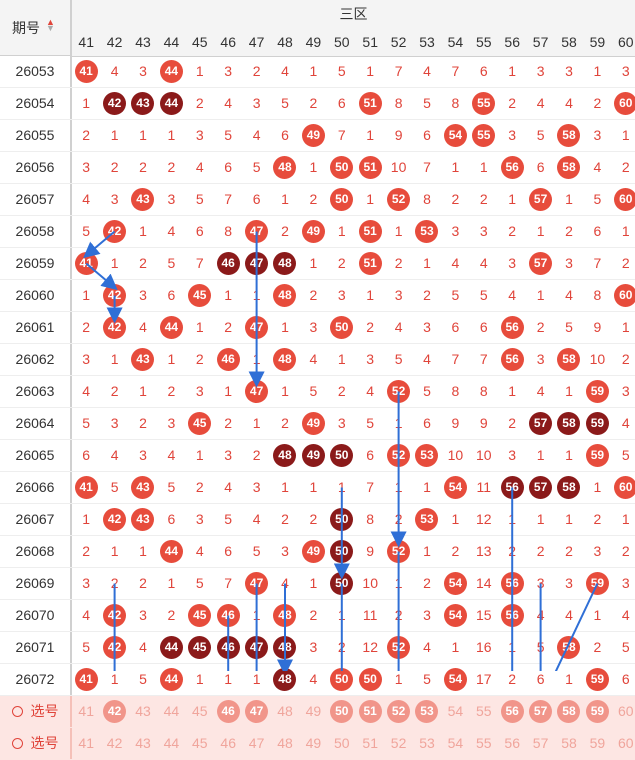  I want to click on miss-count: 53, so click(427, 743).